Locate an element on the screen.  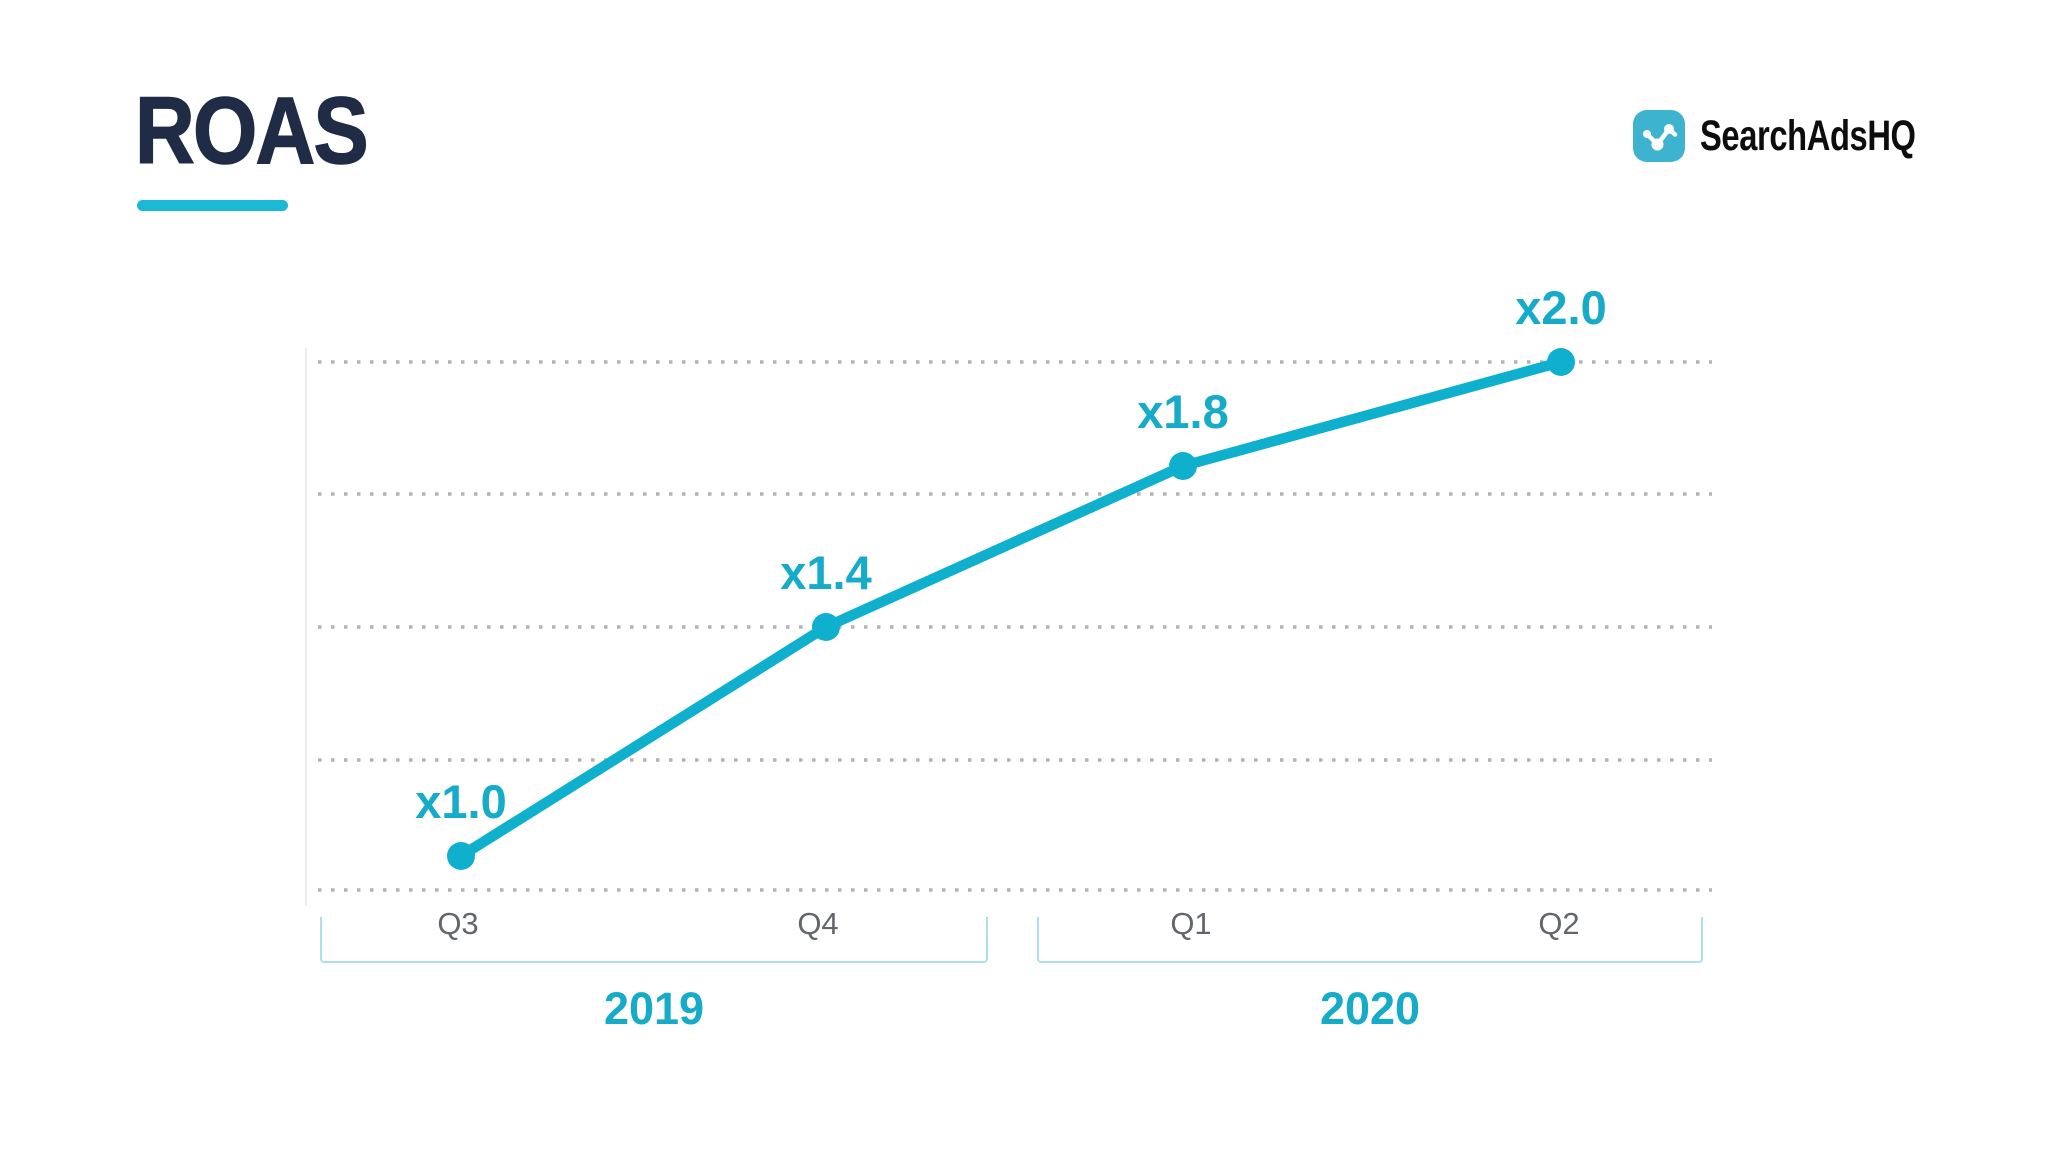
brand-name: SearchAdsHQ is located at coordinates (1808, 135).